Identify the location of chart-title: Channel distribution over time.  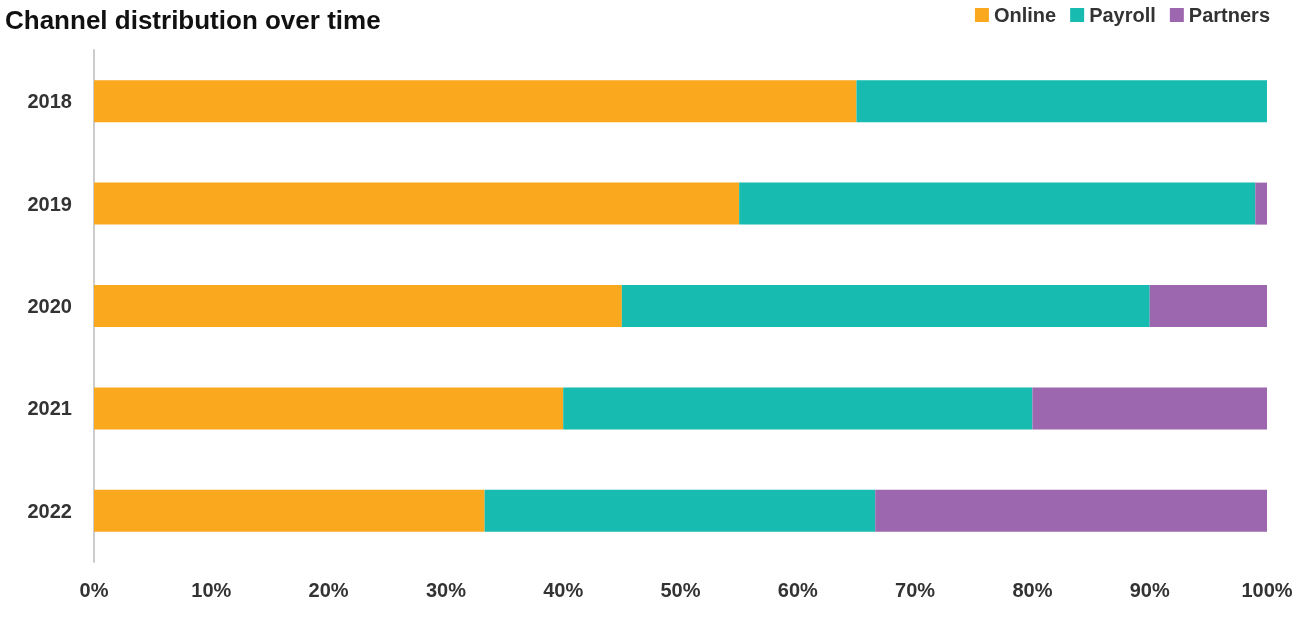
(193, 20).